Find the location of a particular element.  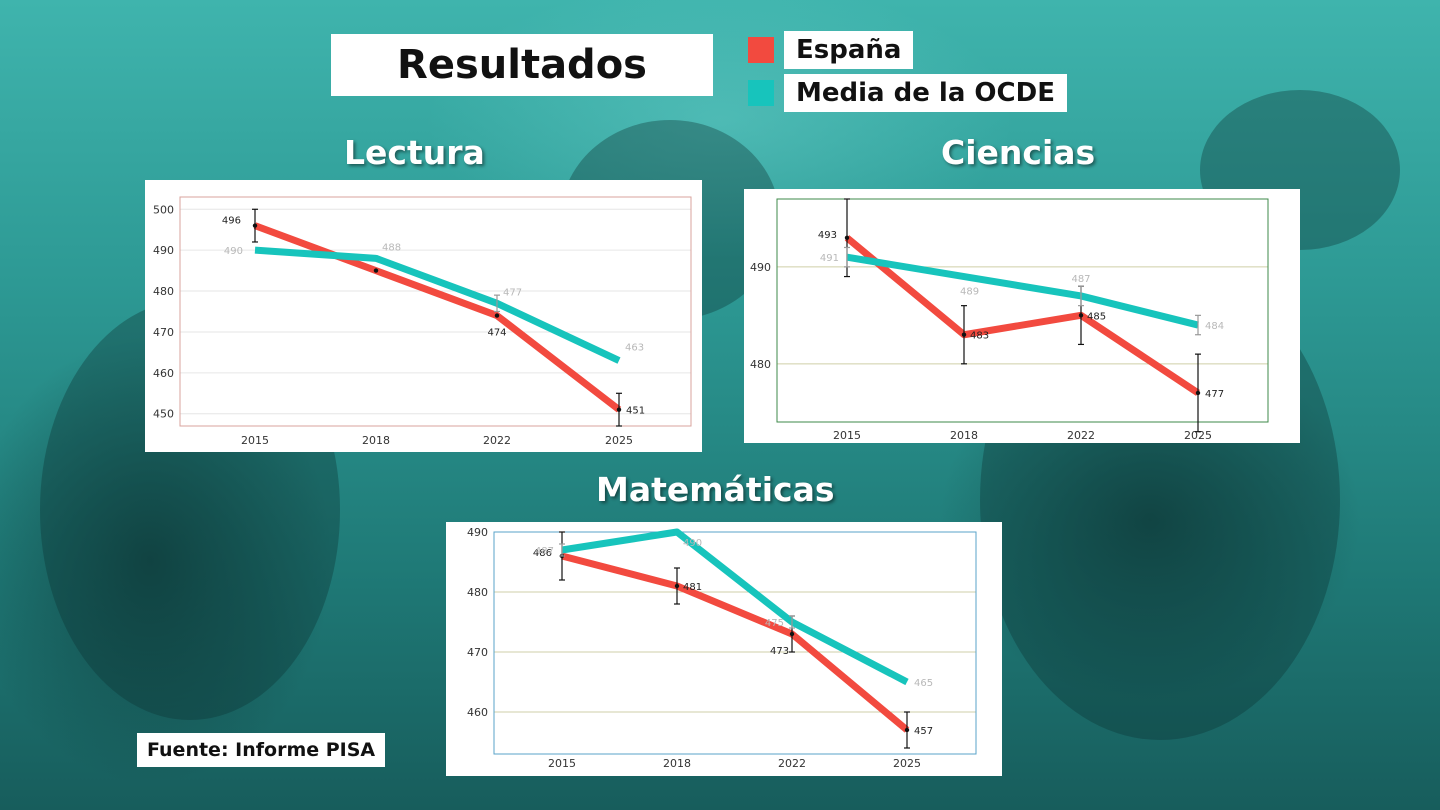

data-label-oecd: 475 is located at coordinates (774, 623).